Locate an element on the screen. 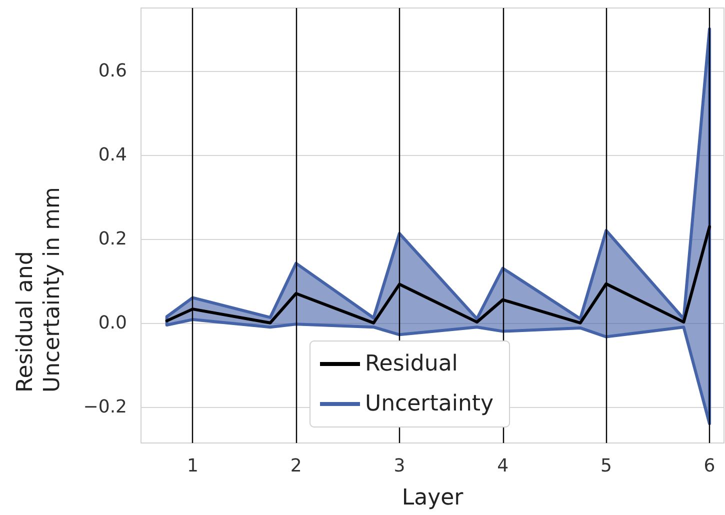 This screenshot has height=515, width=725. y-tick-label: 0.4 is located at coordinates (112, 155).